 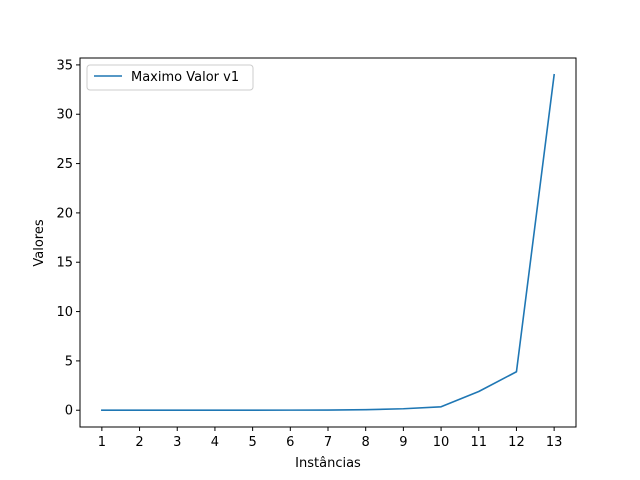 I want to click on legend-label: Maximo Valor v1, so click(x=185, y=77).